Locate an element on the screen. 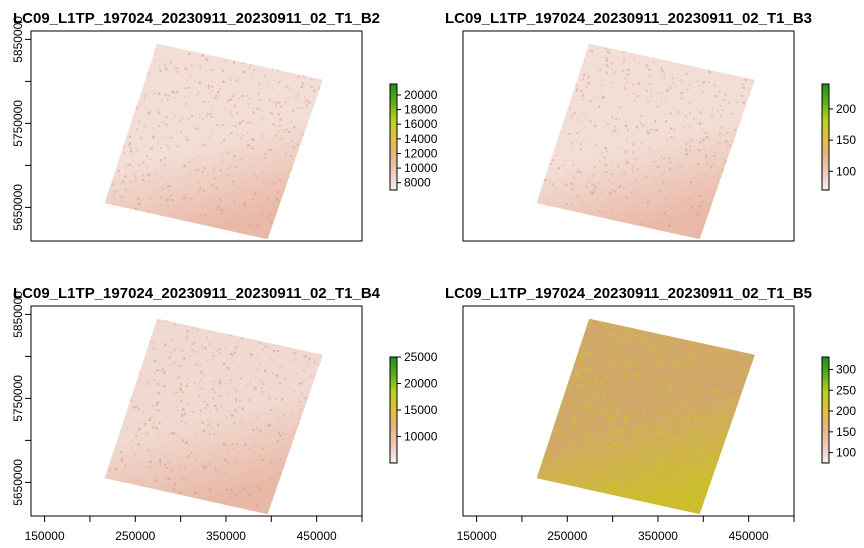 This screenshot has height=548, width=864. color-legend: 100 150 200 is located at coordinates (838, 137).